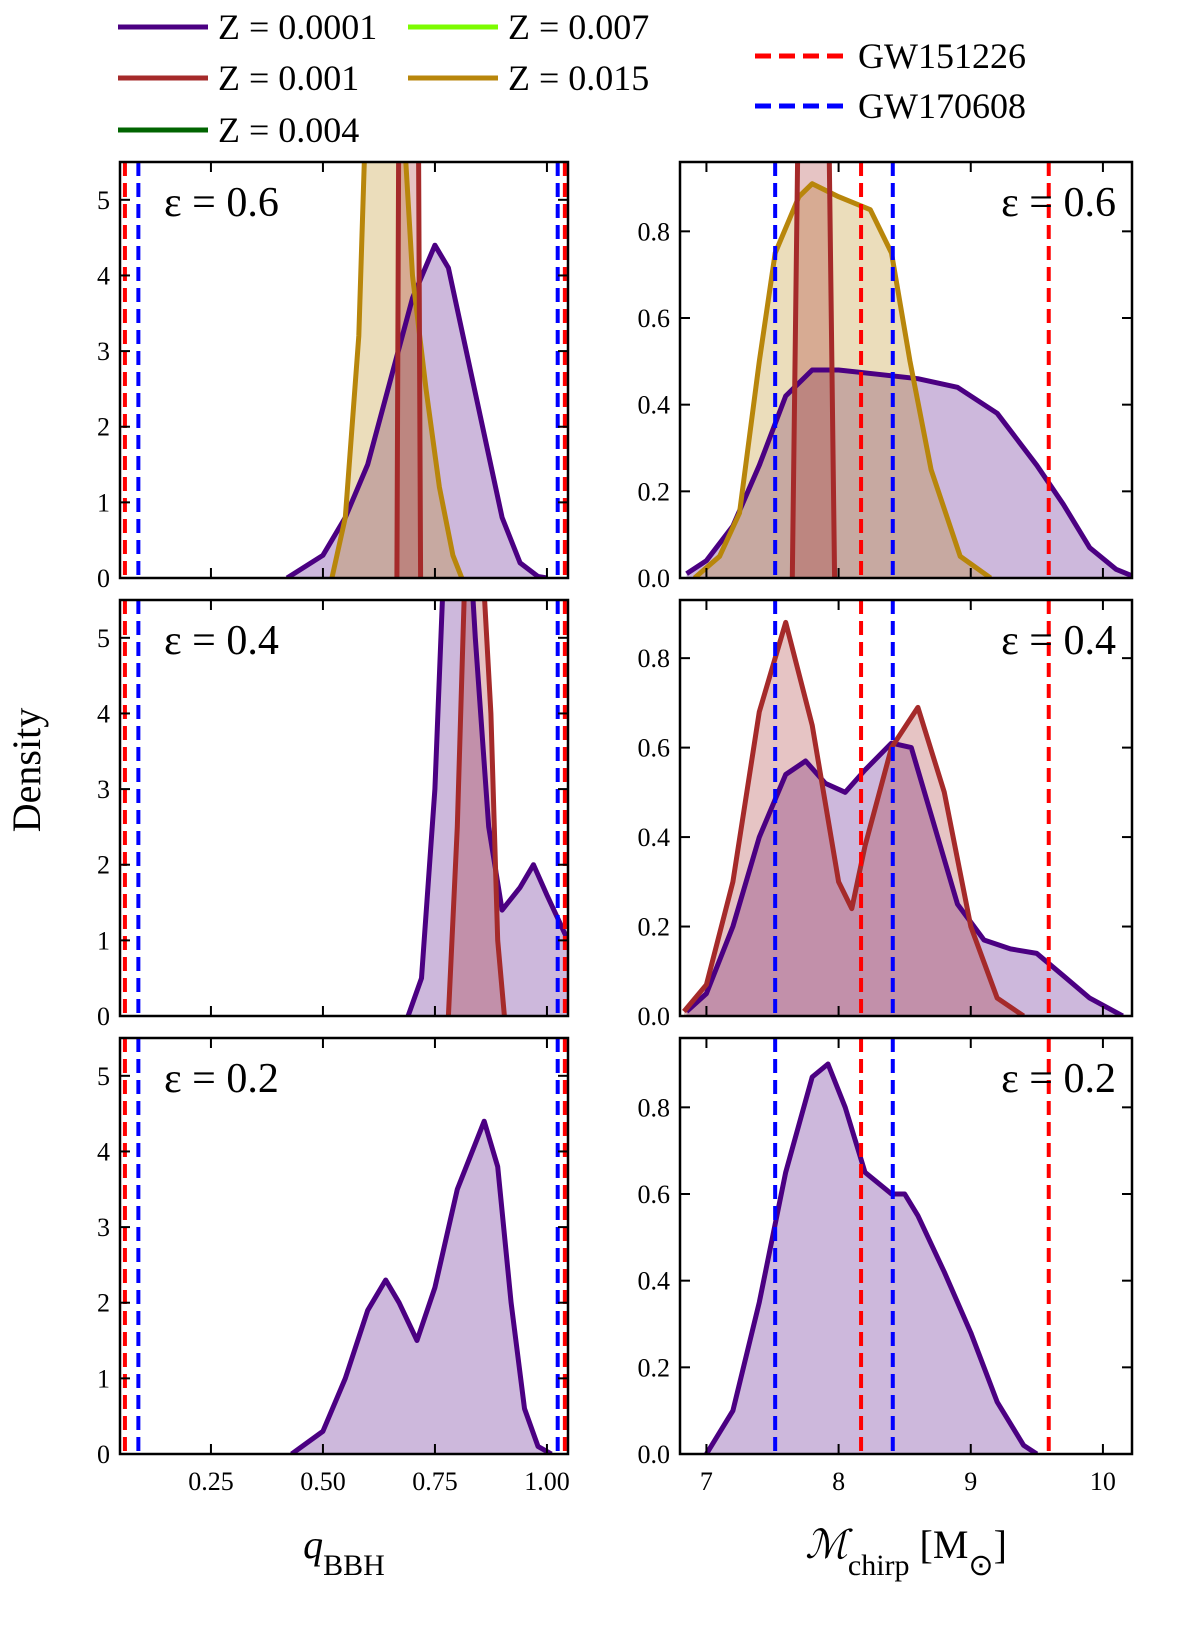 Image resolution: width=1200 pixels, height=1635 pixels. What do you see at coordinates (706, 1481) in the screenshot?
I see `x-tick-label: 7` at bounding box center [706, 1481].